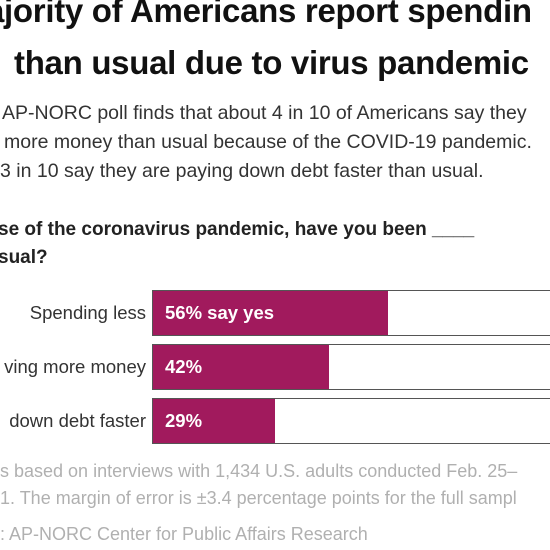  Describe the element at coordinates (351, 367) in the screenshot. I see `bar-track: 42%` at that location.